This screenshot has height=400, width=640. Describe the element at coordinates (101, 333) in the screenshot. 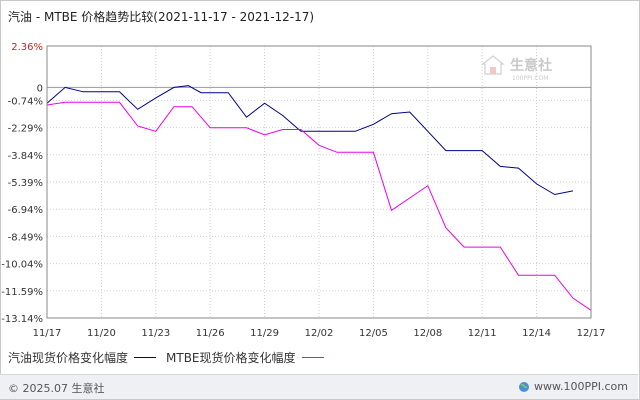

I see `x-tick-label: 11/20` at that location.